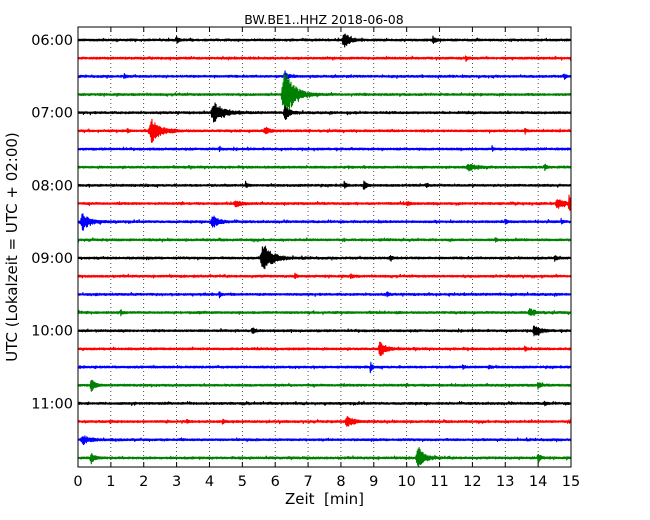 The height and width of the screenshot is (520, 650). I want to click on x-tick-label: 11, so click(439, 482).